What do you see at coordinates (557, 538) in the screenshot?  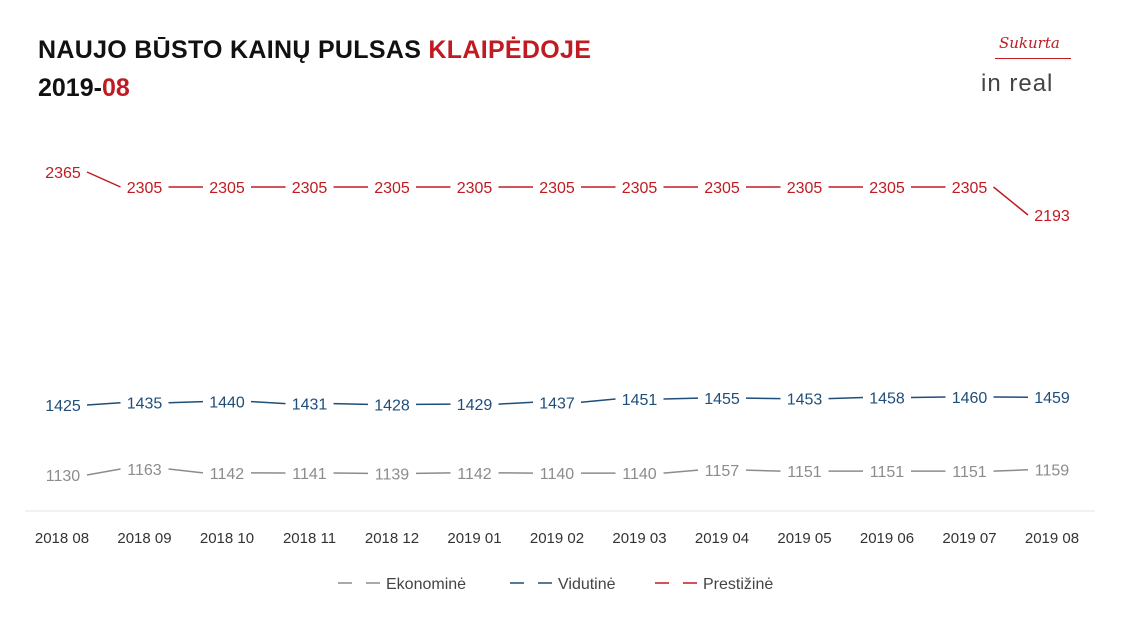 I see `x-tick-label: 2019 02` at bounding box center [557, 538].